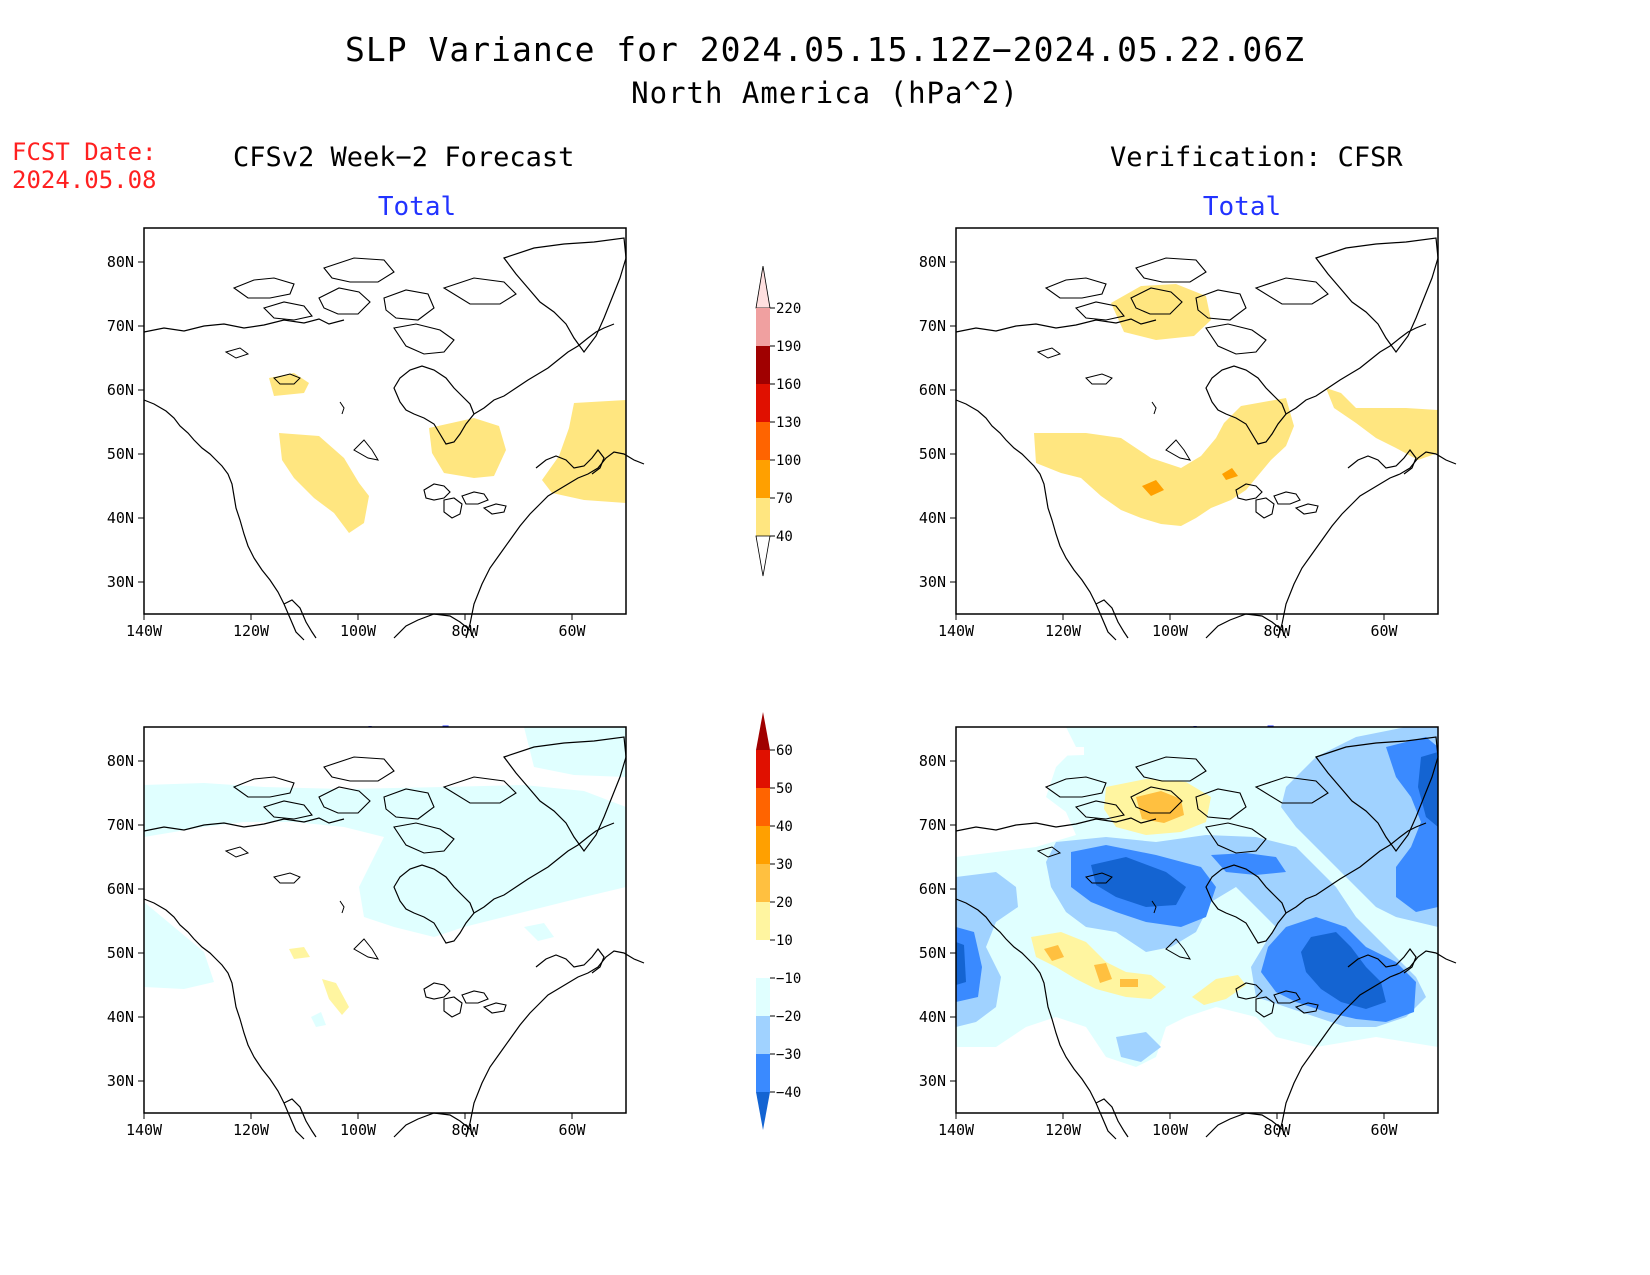 The width and height of the screenshot is (1650, 1275). What do you see at coordinates (784, 499) in the screenshot?
I see `colorbar-label: 70` at bounding box center [784, 499].